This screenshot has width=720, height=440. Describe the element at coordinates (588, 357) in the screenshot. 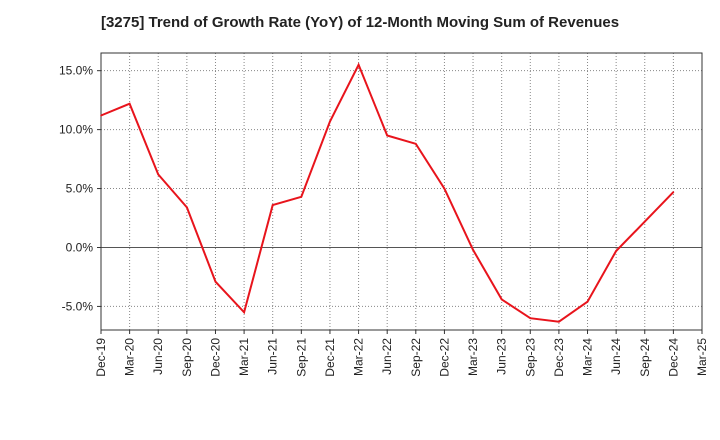

I see `x-tick-label: Mar-24` at that location.